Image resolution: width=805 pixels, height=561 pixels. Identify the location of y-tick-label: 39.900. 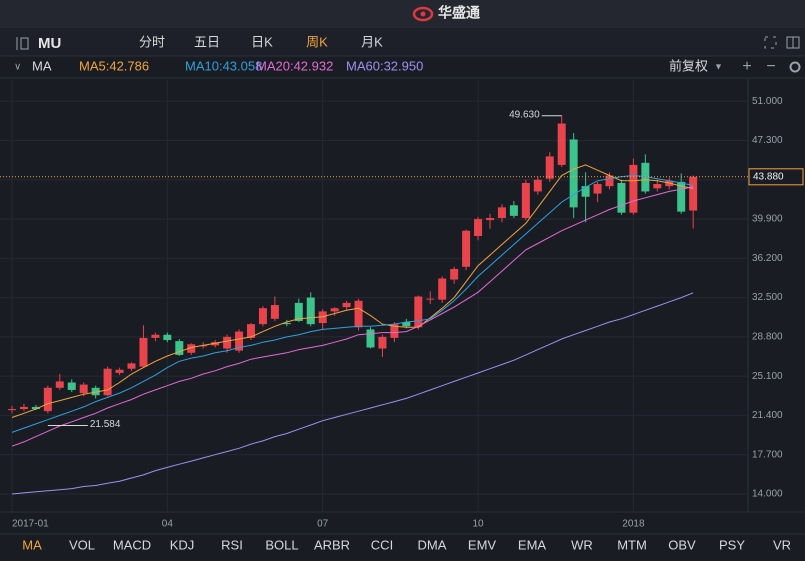
(767, 219).